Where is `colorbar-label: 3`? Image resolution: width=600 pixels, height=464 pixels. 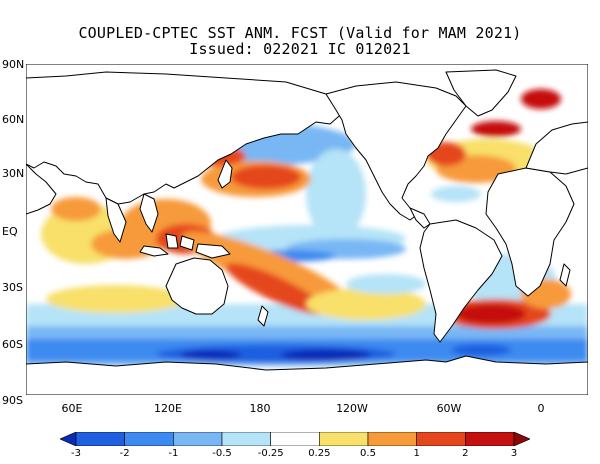
colorbar-label: 3 is located at coordinates (514, 453).